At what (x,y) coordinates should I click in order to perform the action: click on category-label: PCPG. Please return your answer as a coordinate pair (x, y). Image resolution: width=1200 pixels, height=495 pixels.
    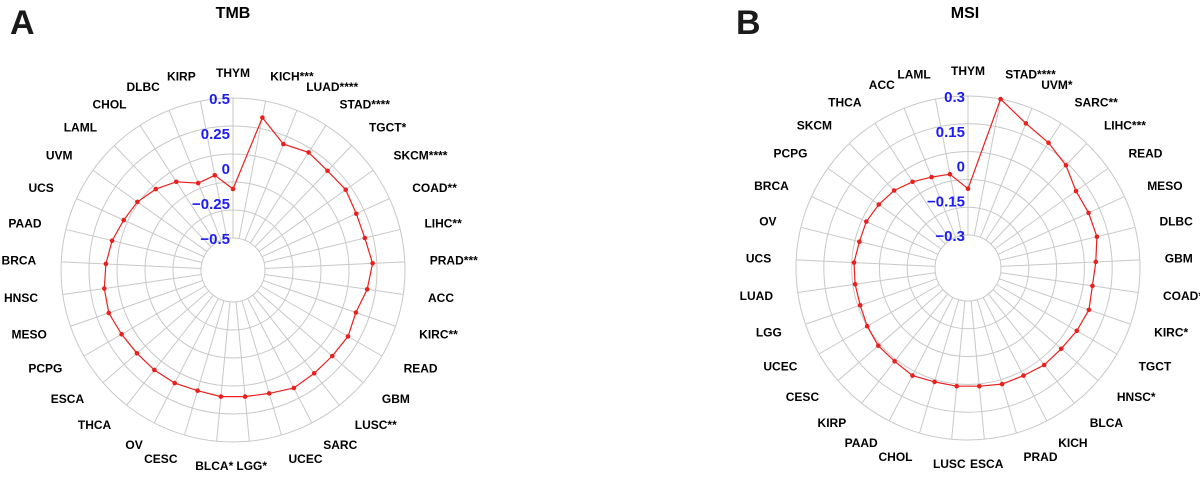
    Looking at the image, I should click on (791, 154).